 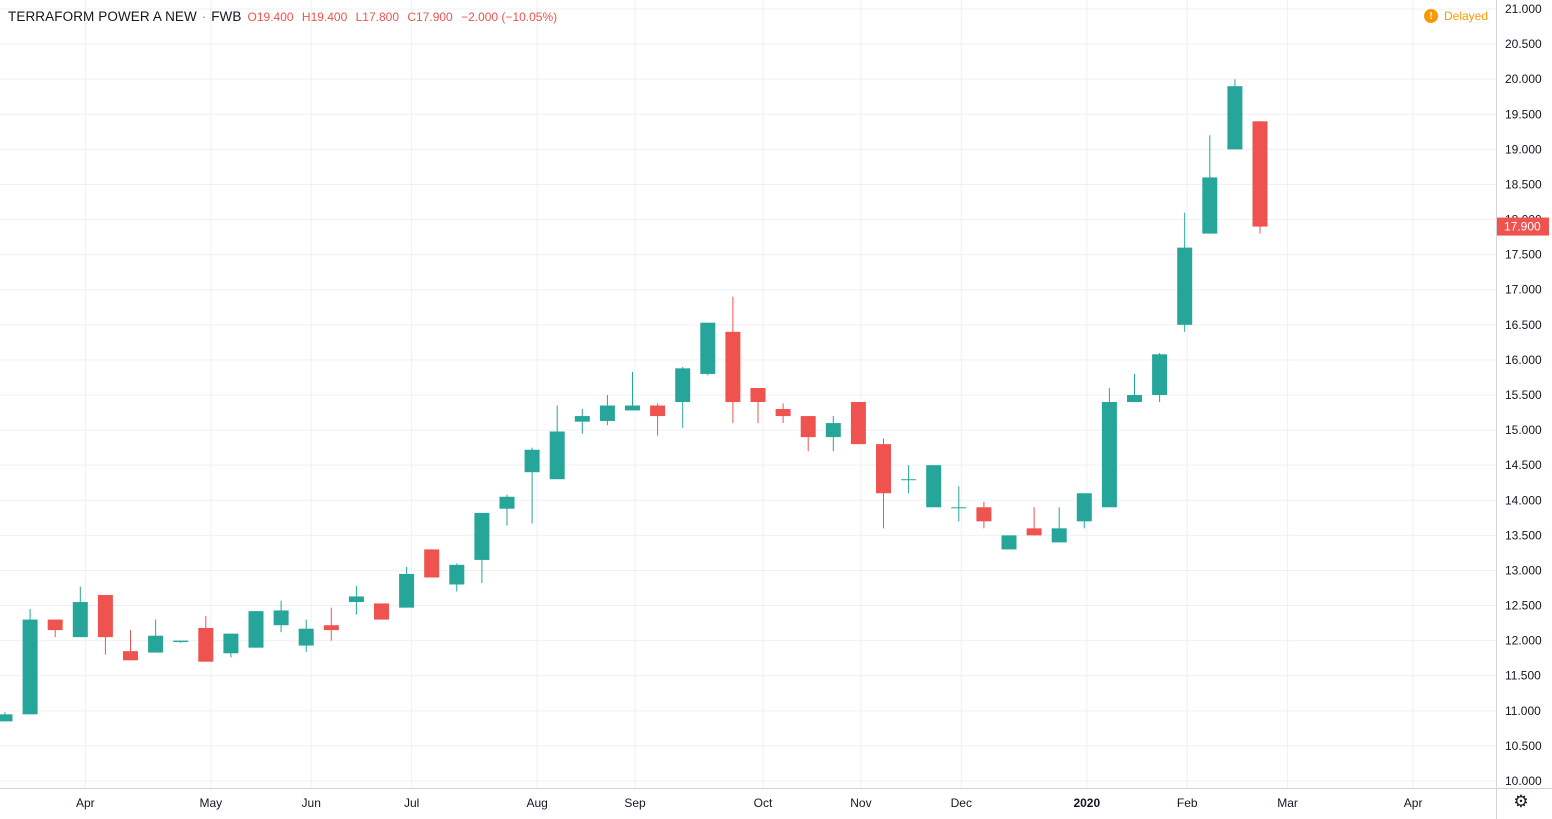 What do you see at coordinates (763, 803) in the screenshot?
I see `time-tick-label: Oct` at bounding box center [763, 803].